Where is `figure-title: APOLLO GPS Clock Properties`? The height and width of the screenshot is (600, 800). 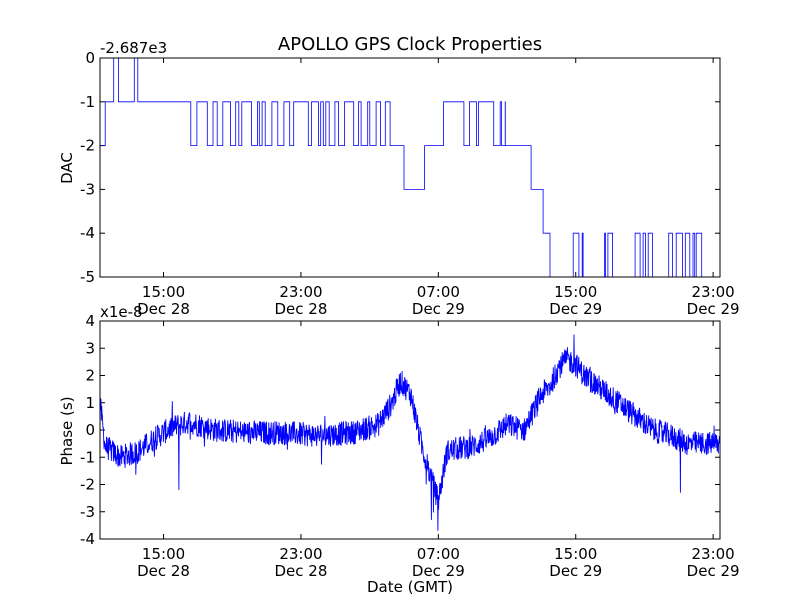 figure-title: APOLLO GPS Clock Properties is located at coordinates (410, 44).